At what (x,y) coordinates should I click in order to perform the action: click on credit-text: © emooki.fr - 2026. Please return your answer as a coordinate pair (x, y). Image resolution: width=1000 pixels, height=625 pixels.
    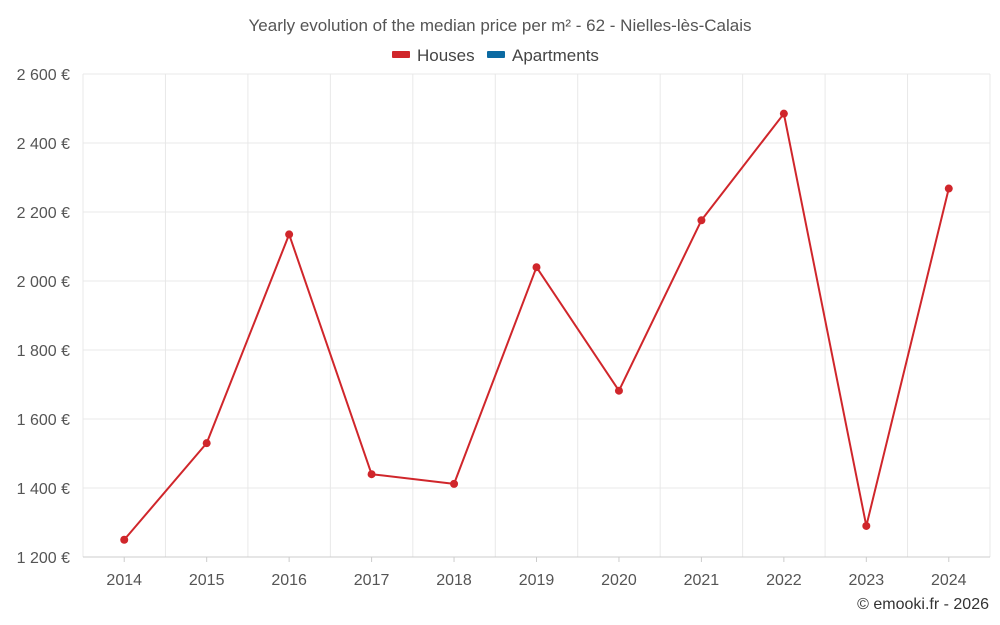
    Looking at the image, I should click on (923, 604).